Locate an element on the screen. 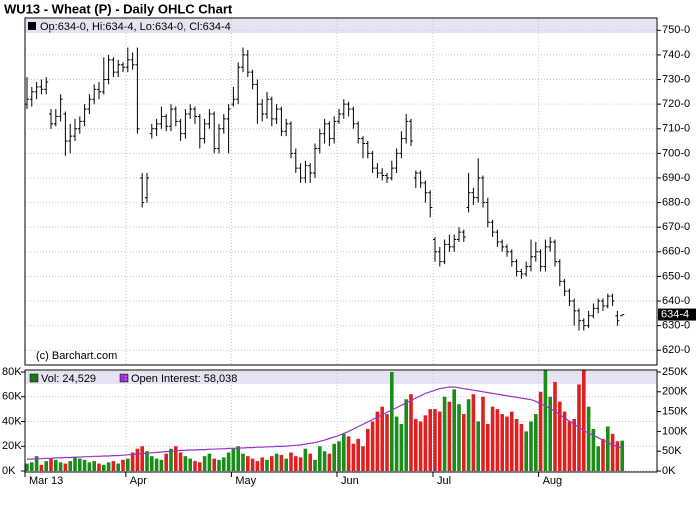 The width and height of the screenshot is (700, 512). y-tick-label: 720-0 is located at coordinates (676, 104).